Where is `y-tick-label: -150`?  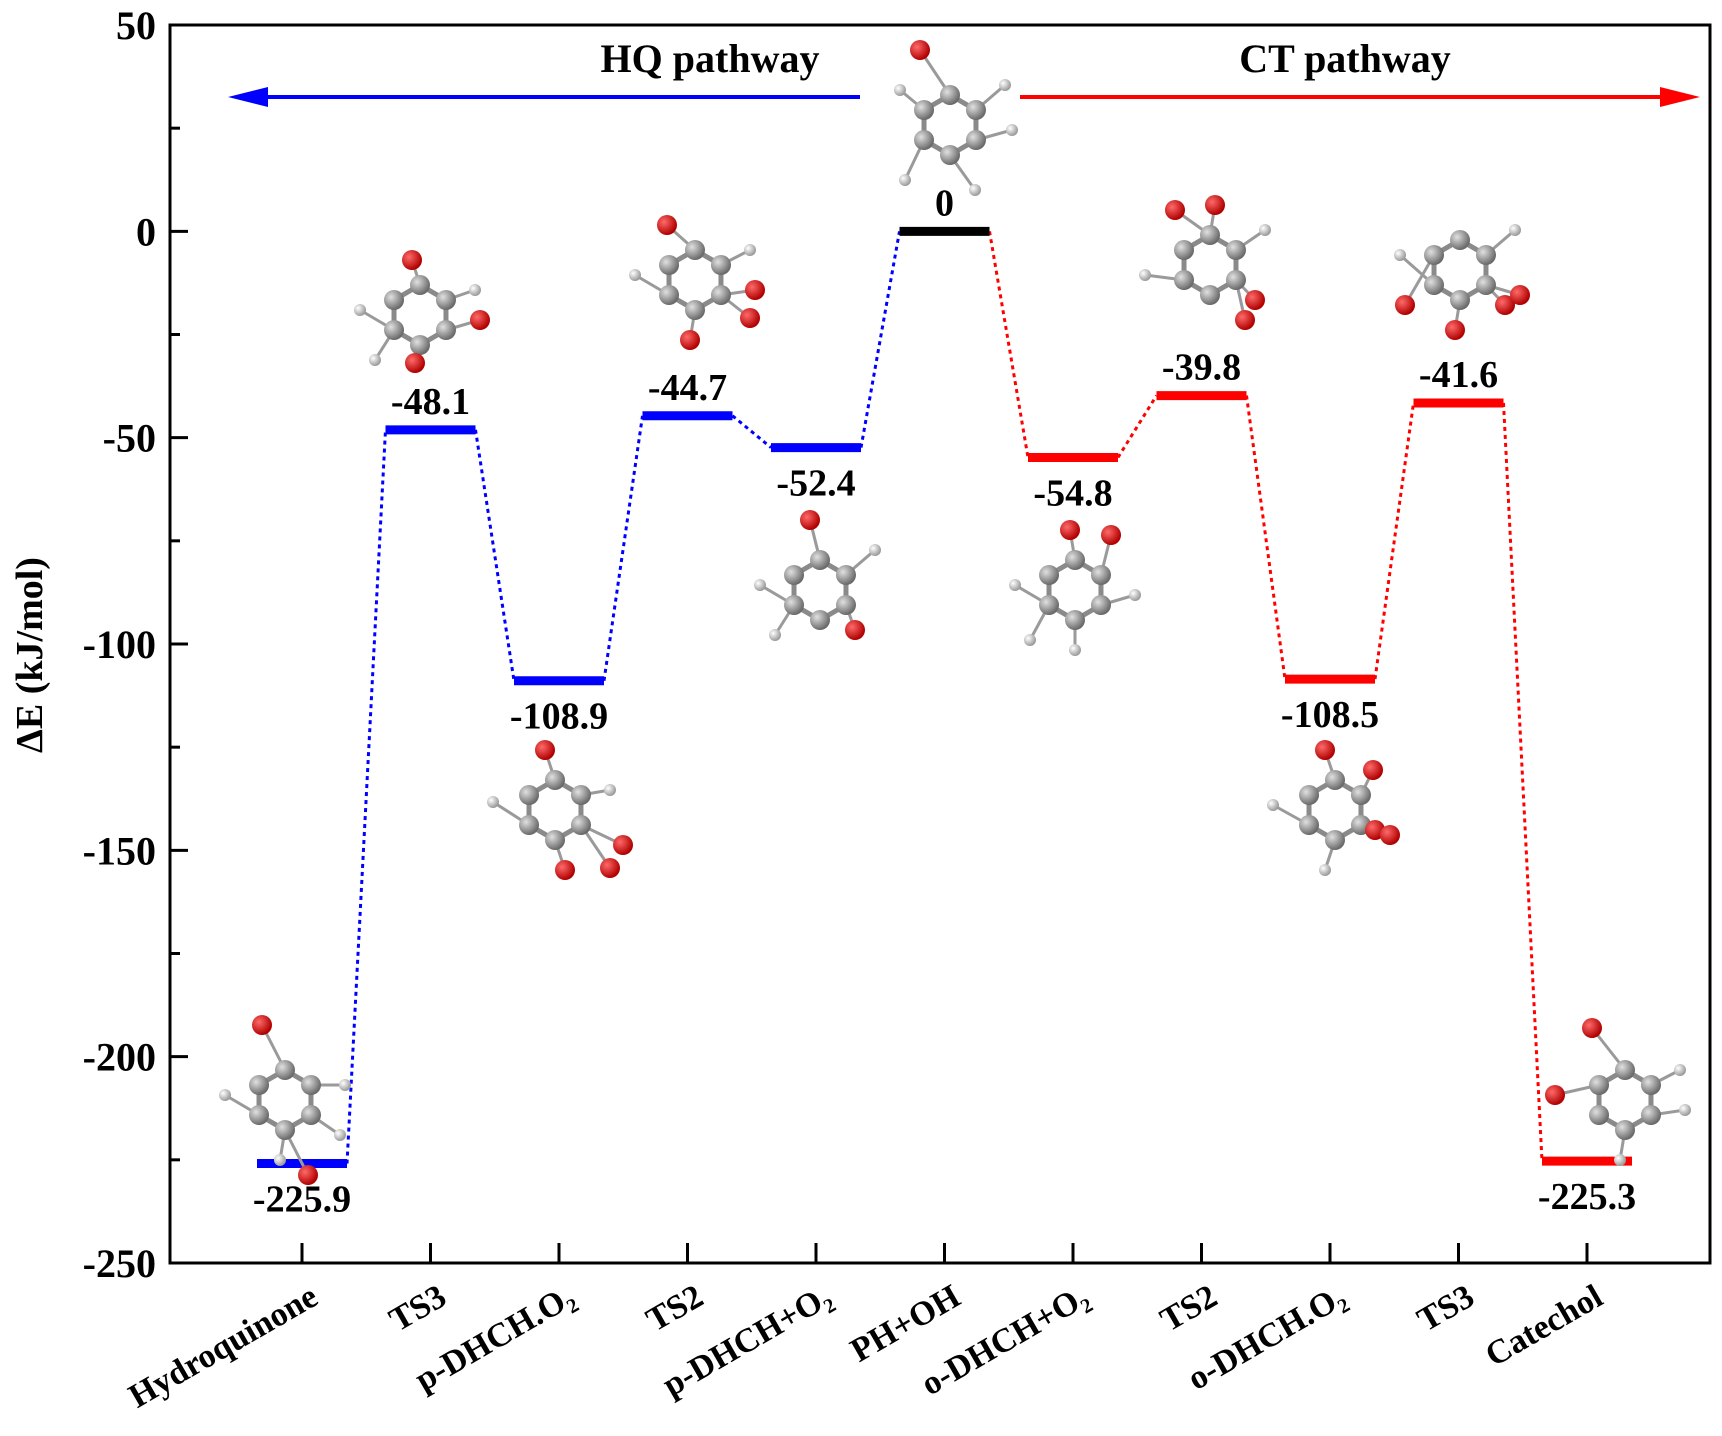
y-tick-label: -150 is located at coordinates (119, 850).